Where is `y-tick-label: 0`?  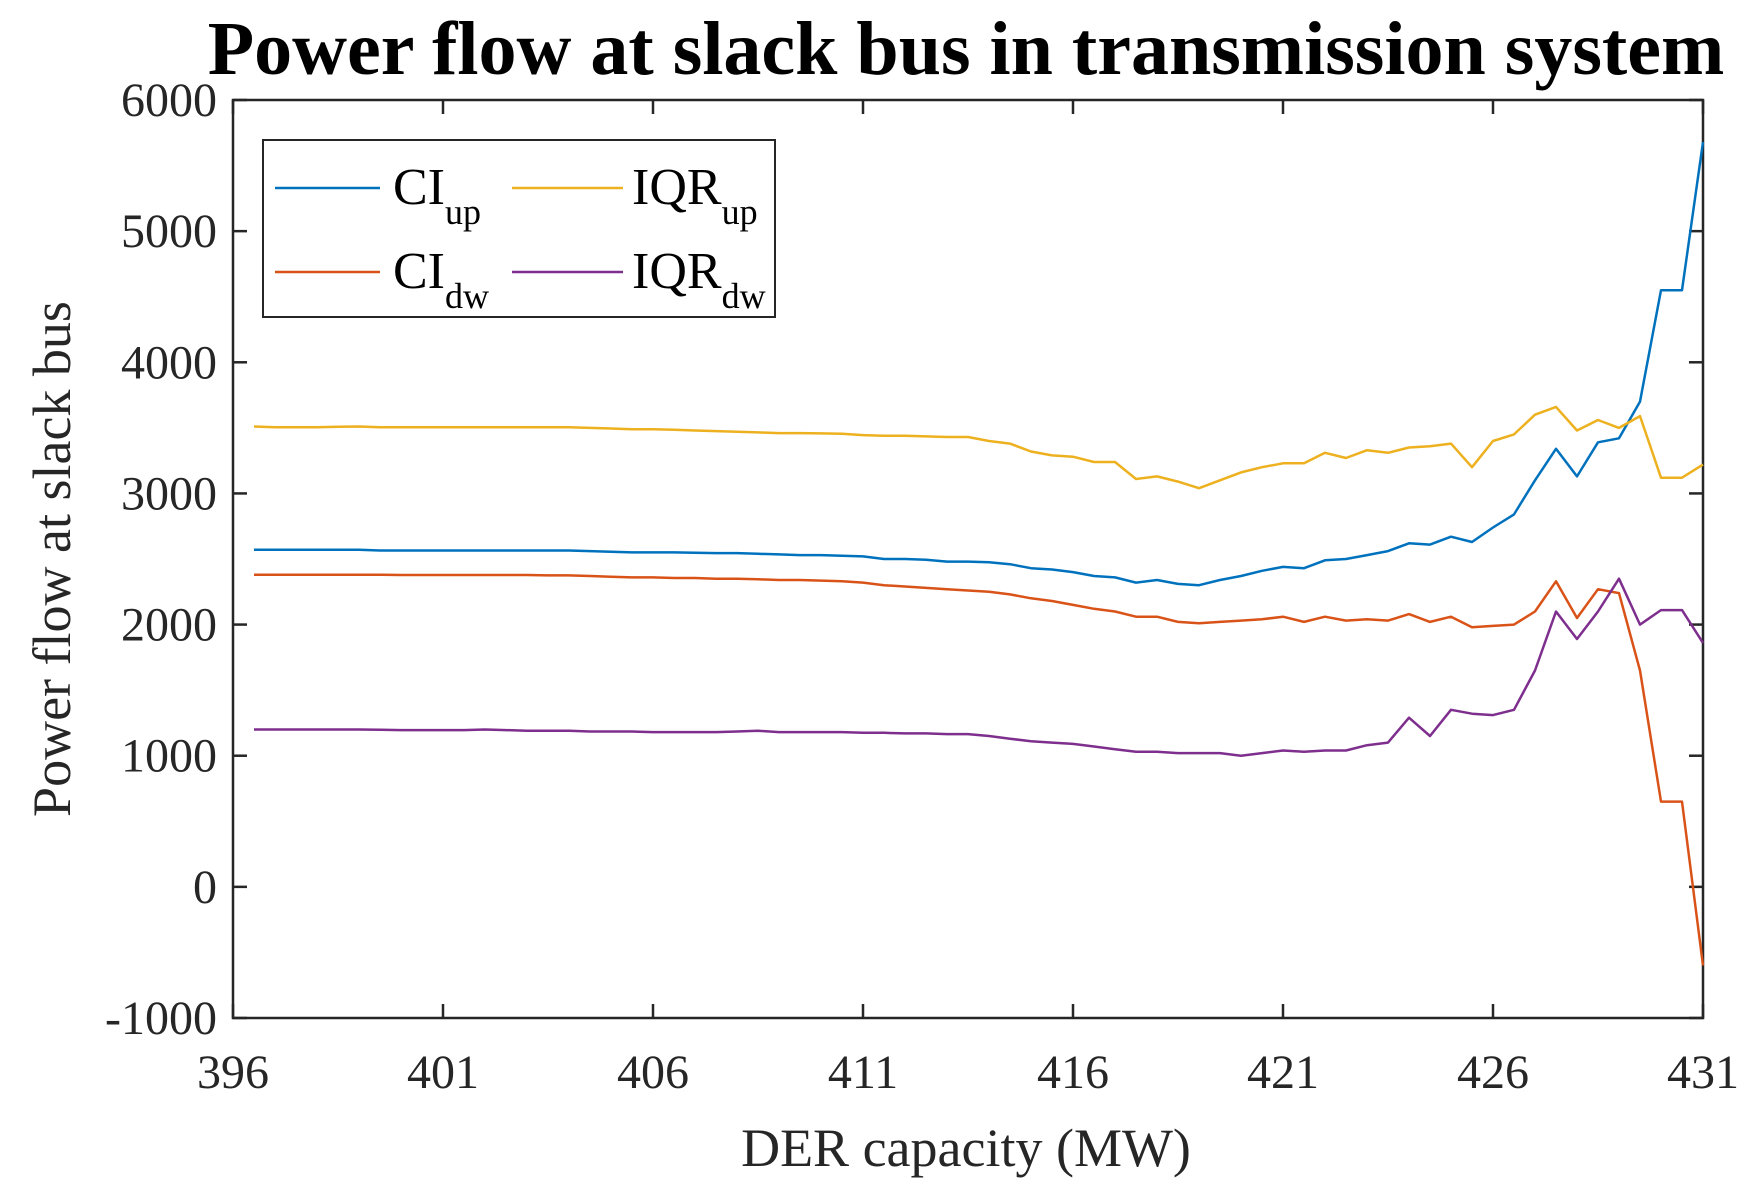
y-tick-label: 0 is located at coordinates (205, 887).